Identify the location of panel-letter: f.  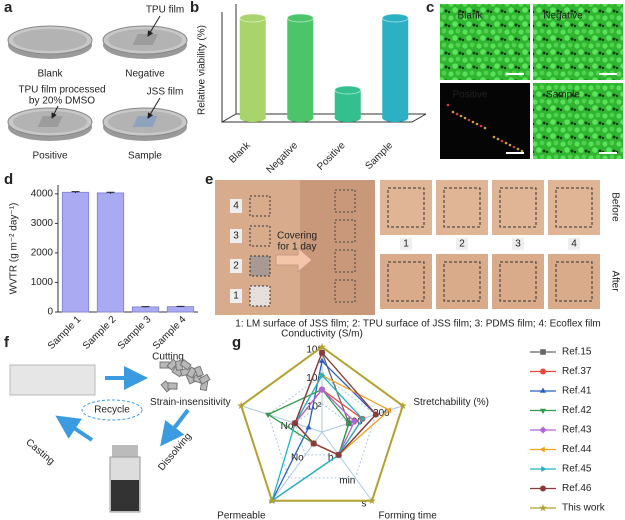
(7, 342).